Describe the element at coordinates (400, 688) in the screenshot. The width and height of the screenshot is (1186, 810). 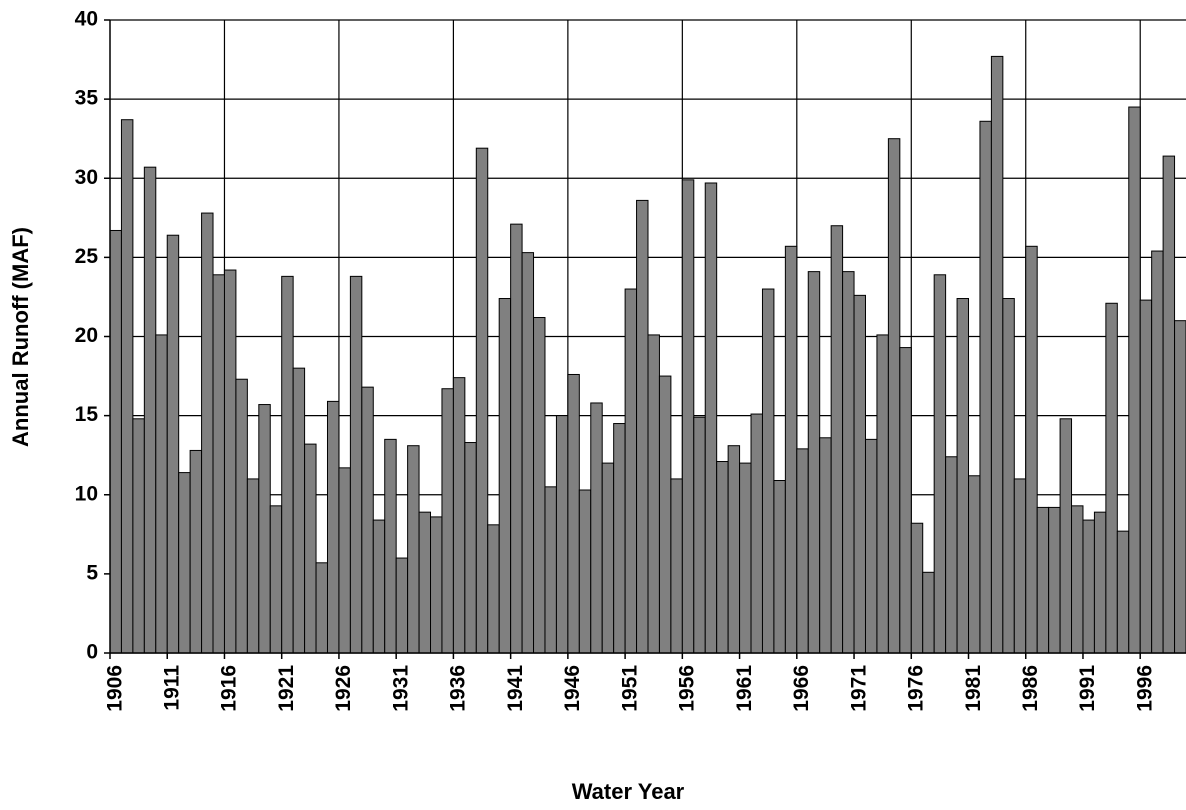
I see `x-tick-label: 1931` at that location.